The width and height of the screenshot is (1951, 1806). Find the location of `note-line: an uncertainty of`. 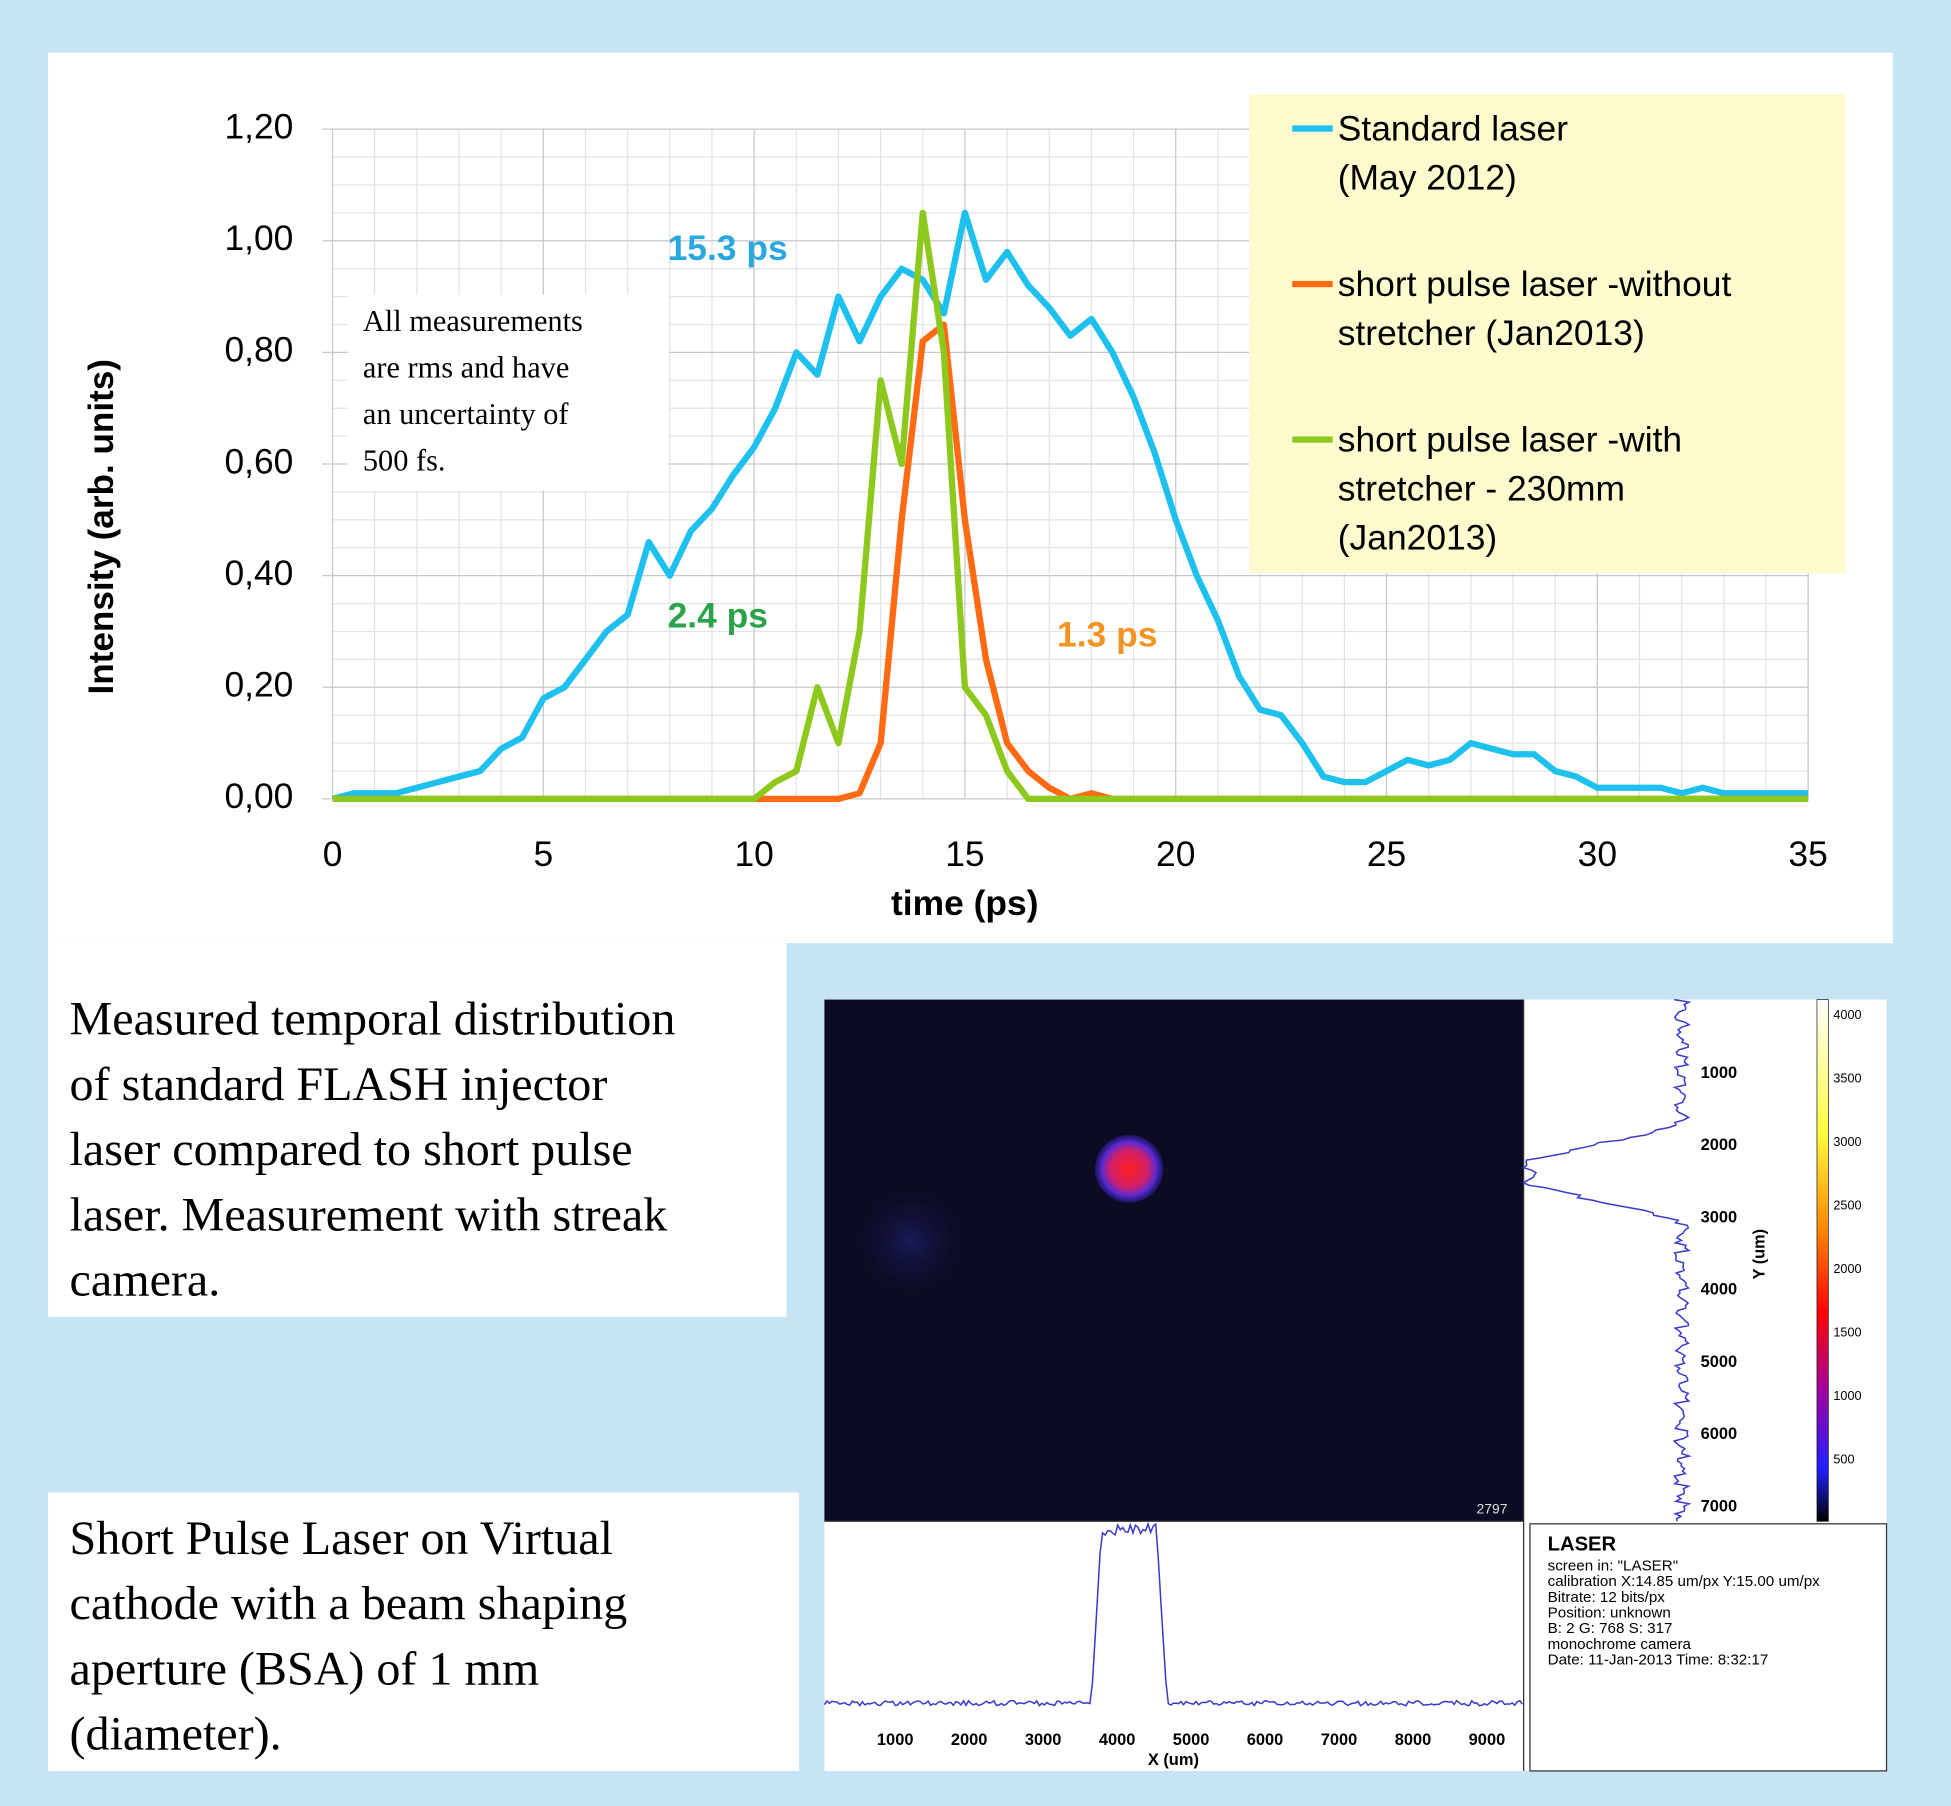

note-line: an uncertainty of is located at coordinates (465, 415).